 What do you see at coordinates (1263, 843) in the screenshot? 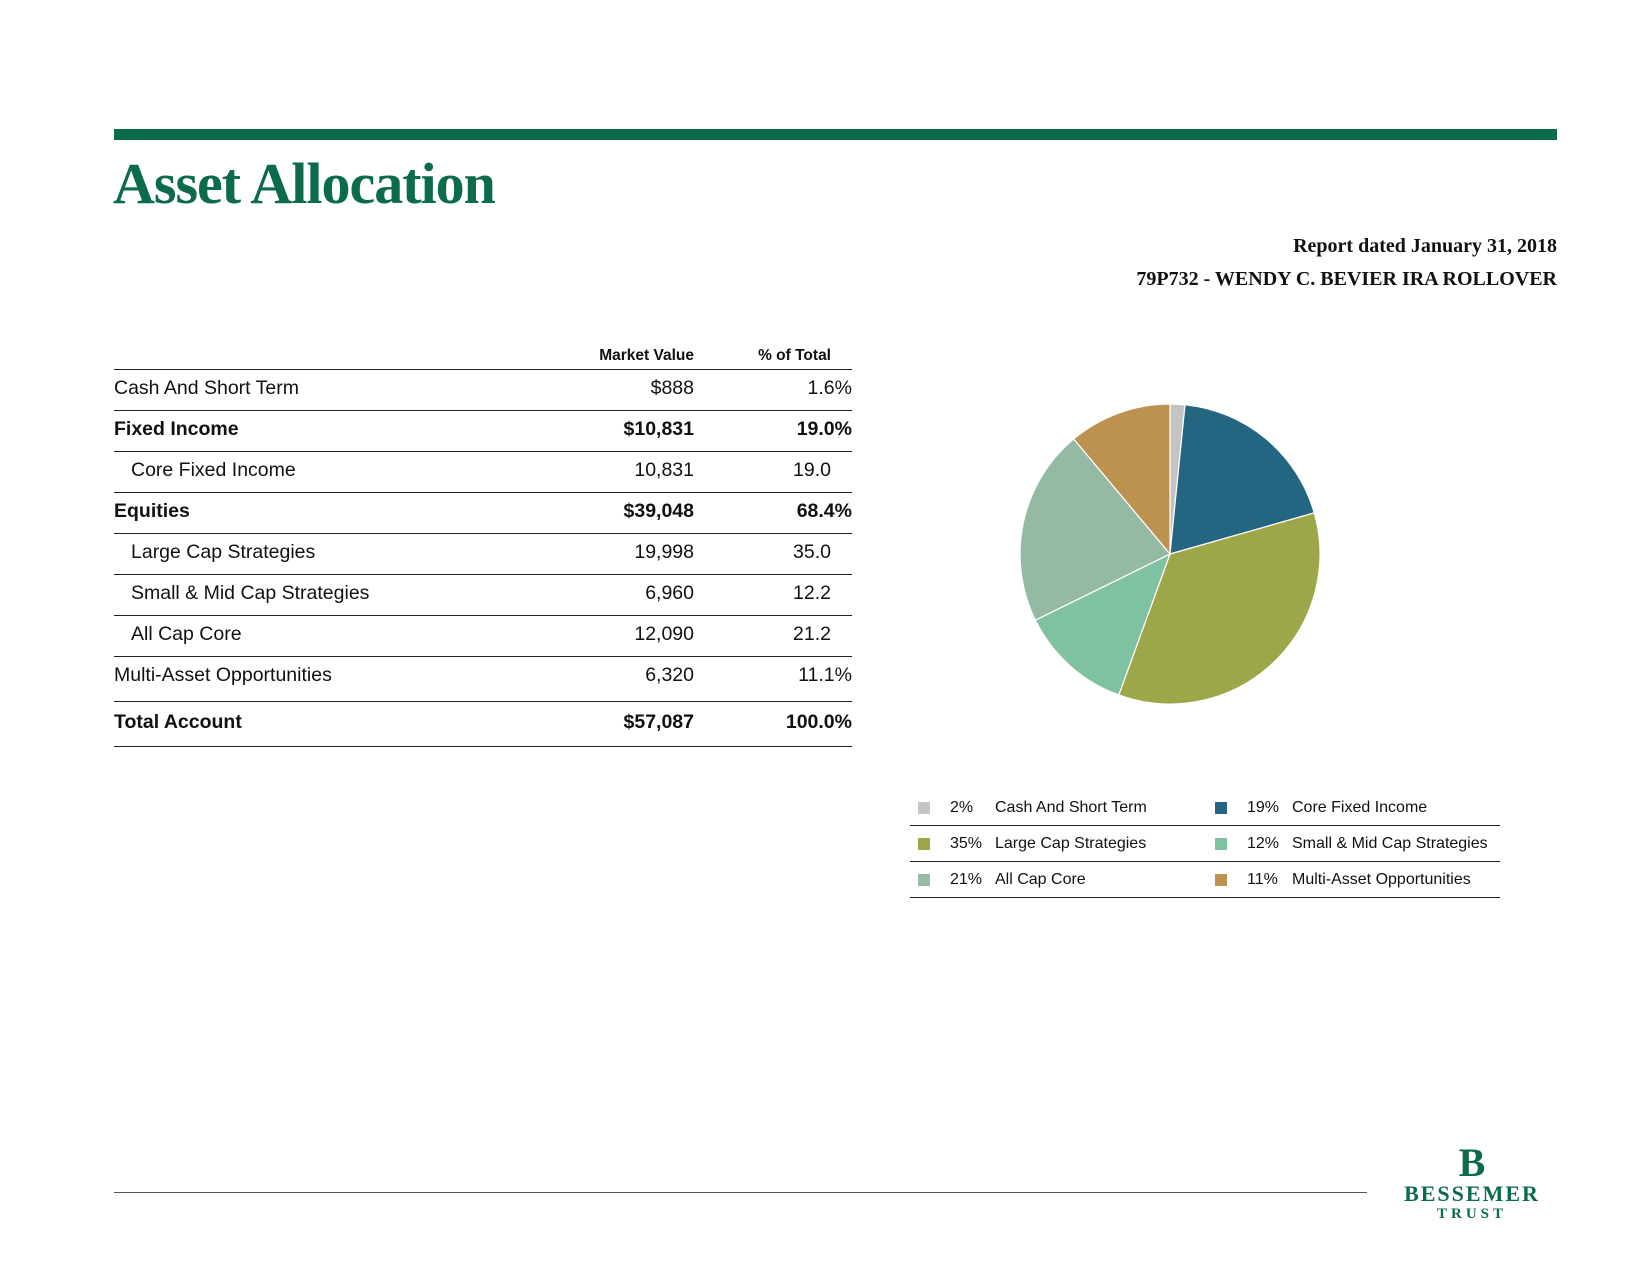
I see `legend-pct: 12%` at bounding box center [1263, 843].